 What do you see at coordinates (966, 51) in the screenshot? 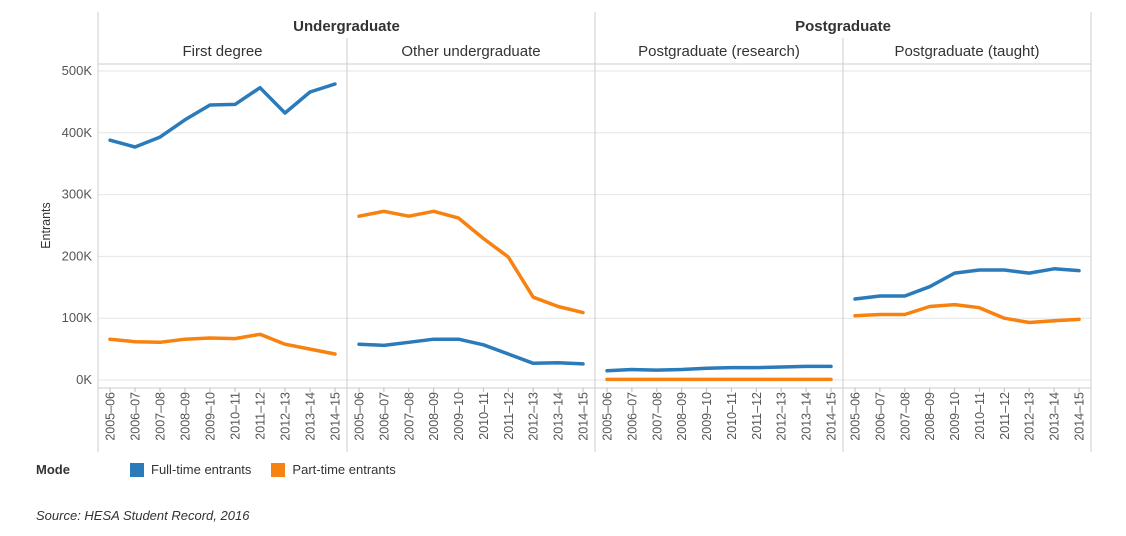
I see `panel-title-postgraduate-taught: Postgraduate (taught)` at bounding box center [966, 51].